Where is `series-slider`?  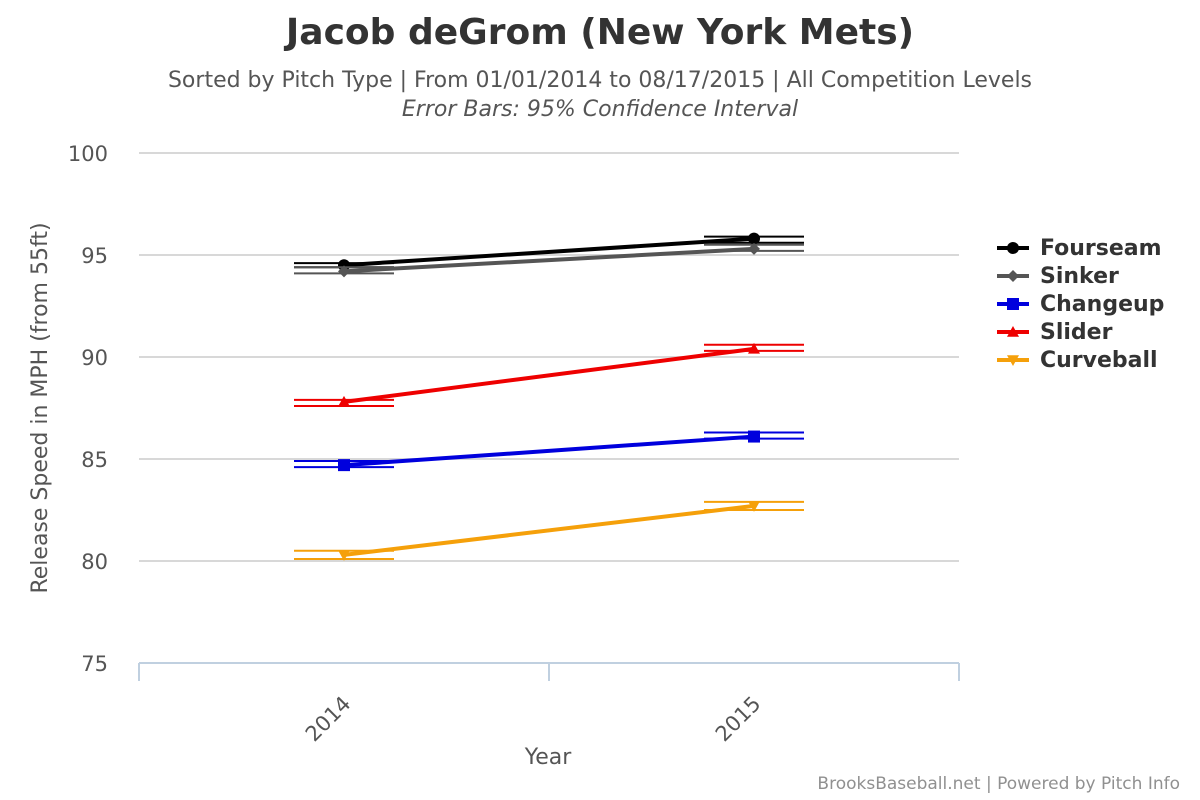
series-slider is located at coordinates (549, 374).